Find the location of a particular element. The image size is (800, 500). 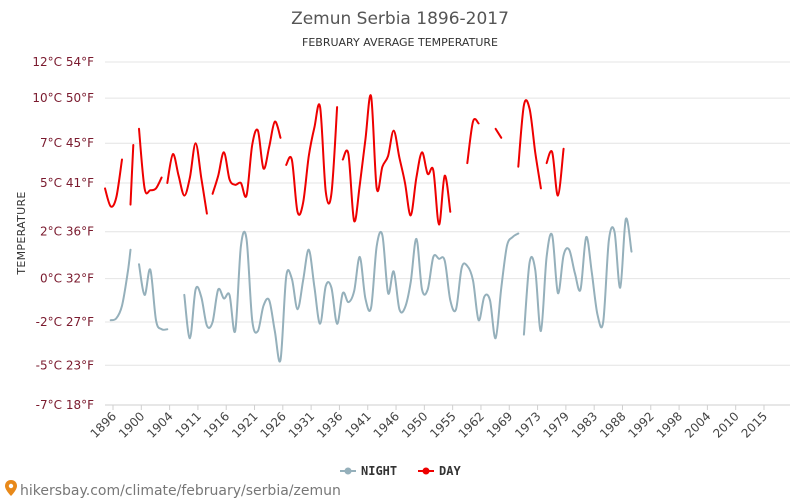

x-tick-label: 1911 is located at coordinates (188, 424).